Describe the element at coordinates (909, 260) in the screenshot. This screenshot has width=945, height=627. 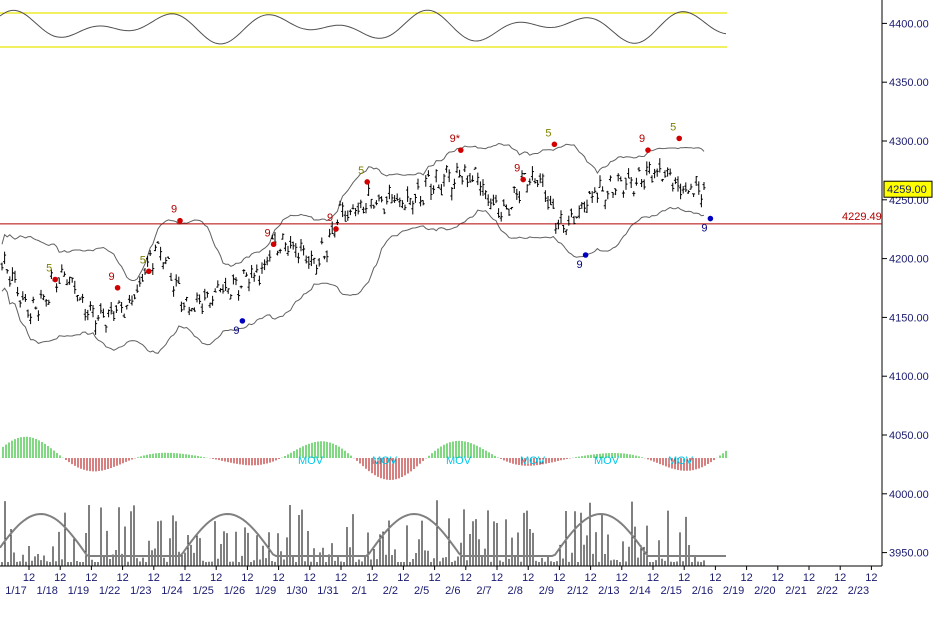
I see `y-tick-label: 4200.00` at that location.